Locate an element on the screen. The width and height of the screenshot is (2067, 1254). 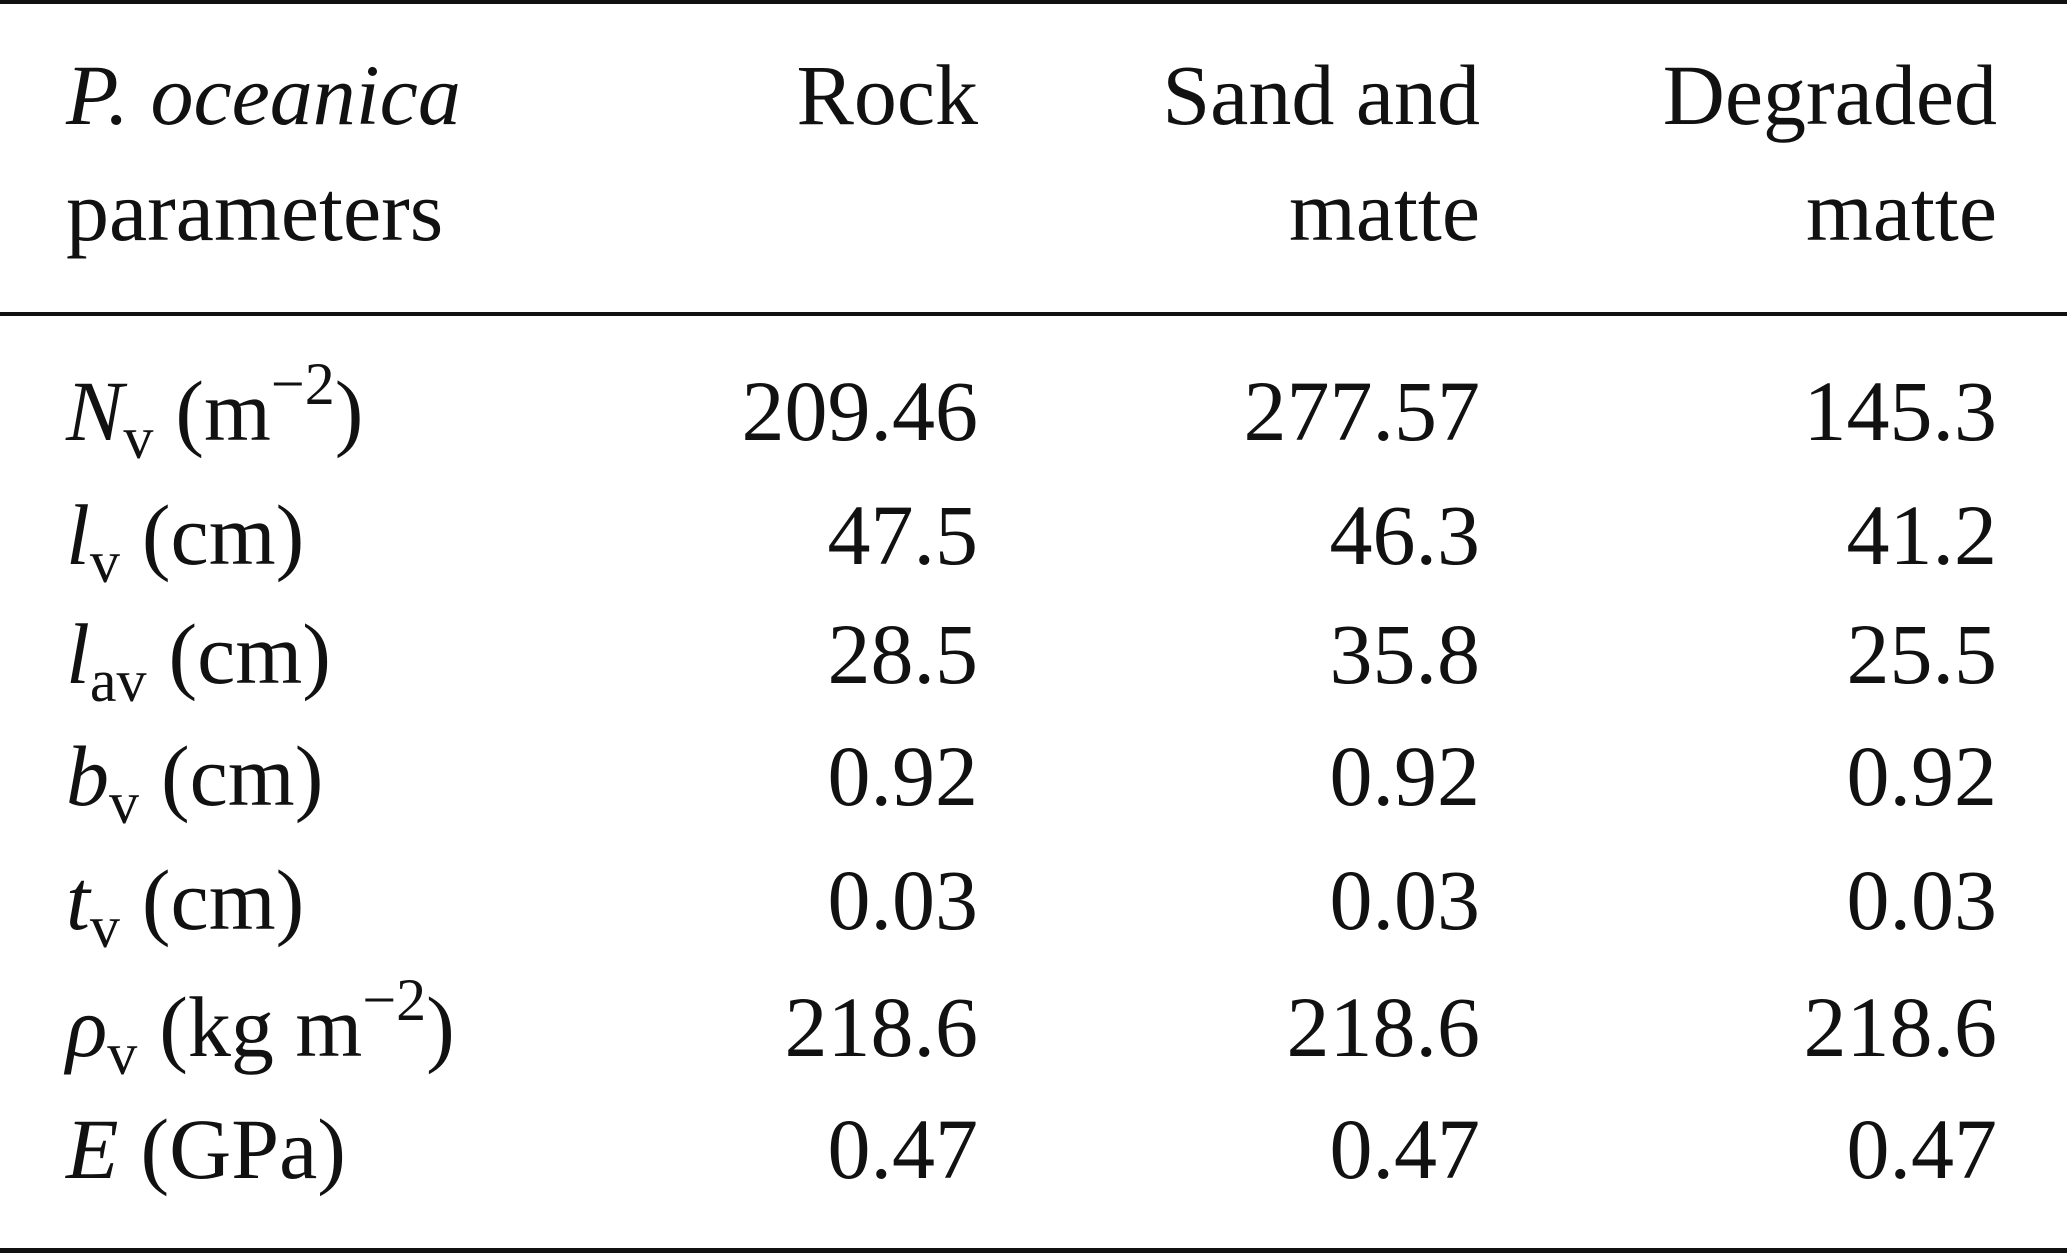
cell-sand: 0.03 is located at coordinates (1405, 900).